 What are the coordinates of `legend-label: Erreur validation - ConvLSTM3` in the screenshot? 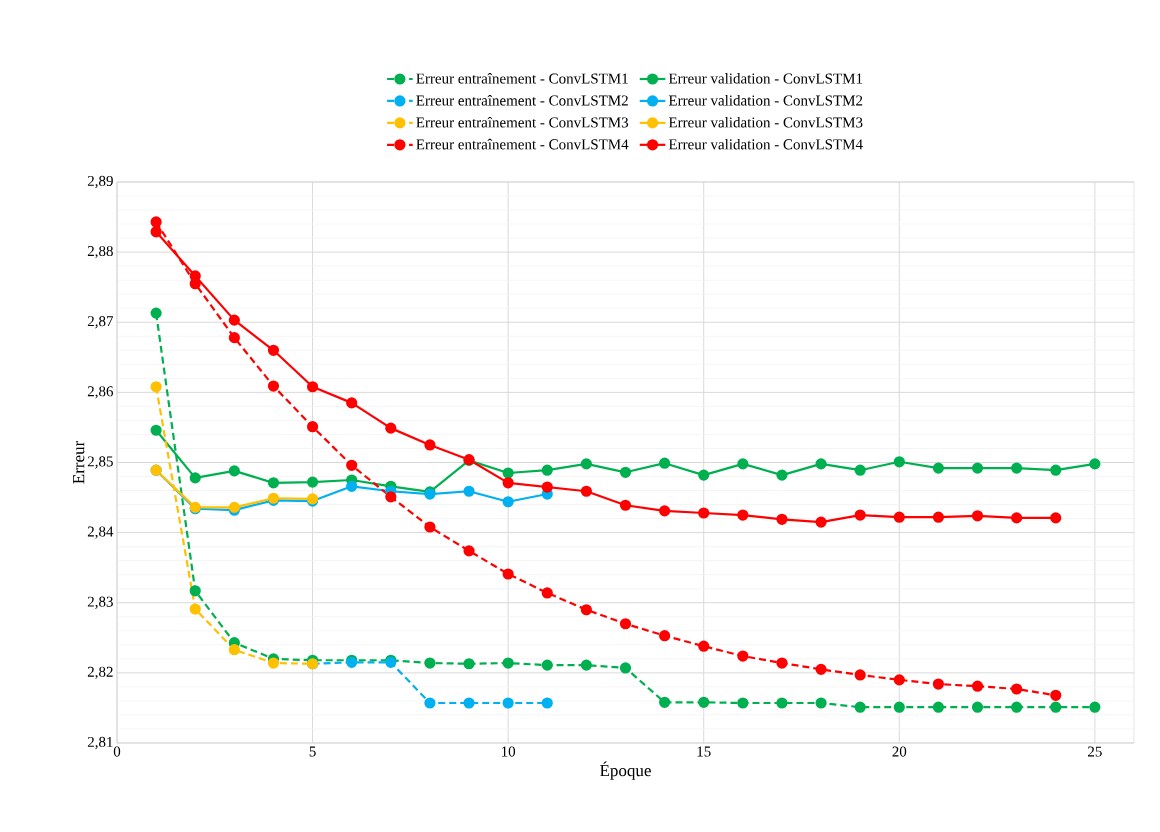 It's located at (765, 122).